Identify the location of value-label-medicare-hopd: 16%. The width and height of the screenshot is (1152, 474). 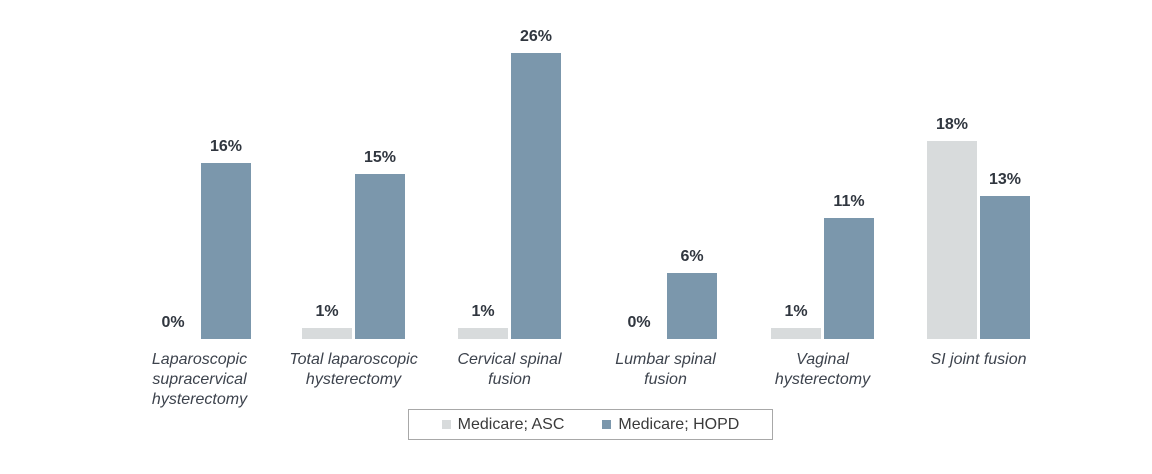
(226, 146).